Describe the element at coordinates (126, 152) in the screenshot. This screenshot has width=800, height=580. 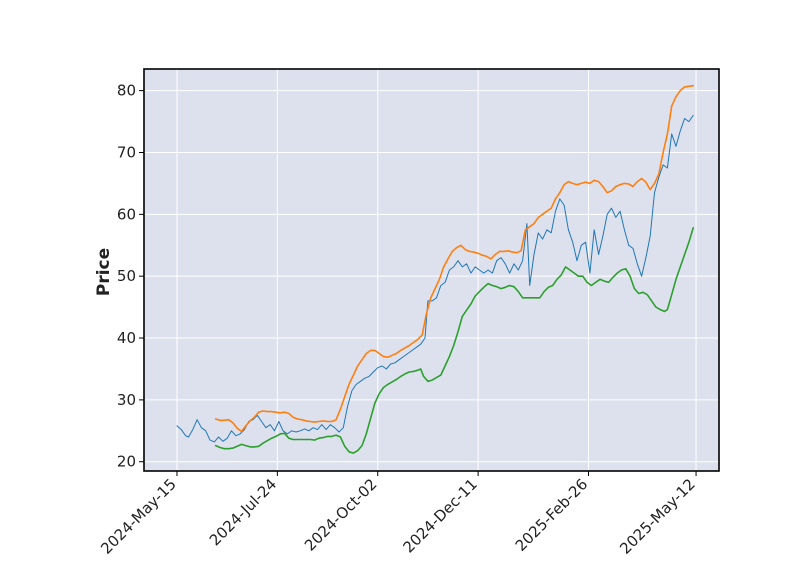
I see `y-tick-label: 70` at that location.